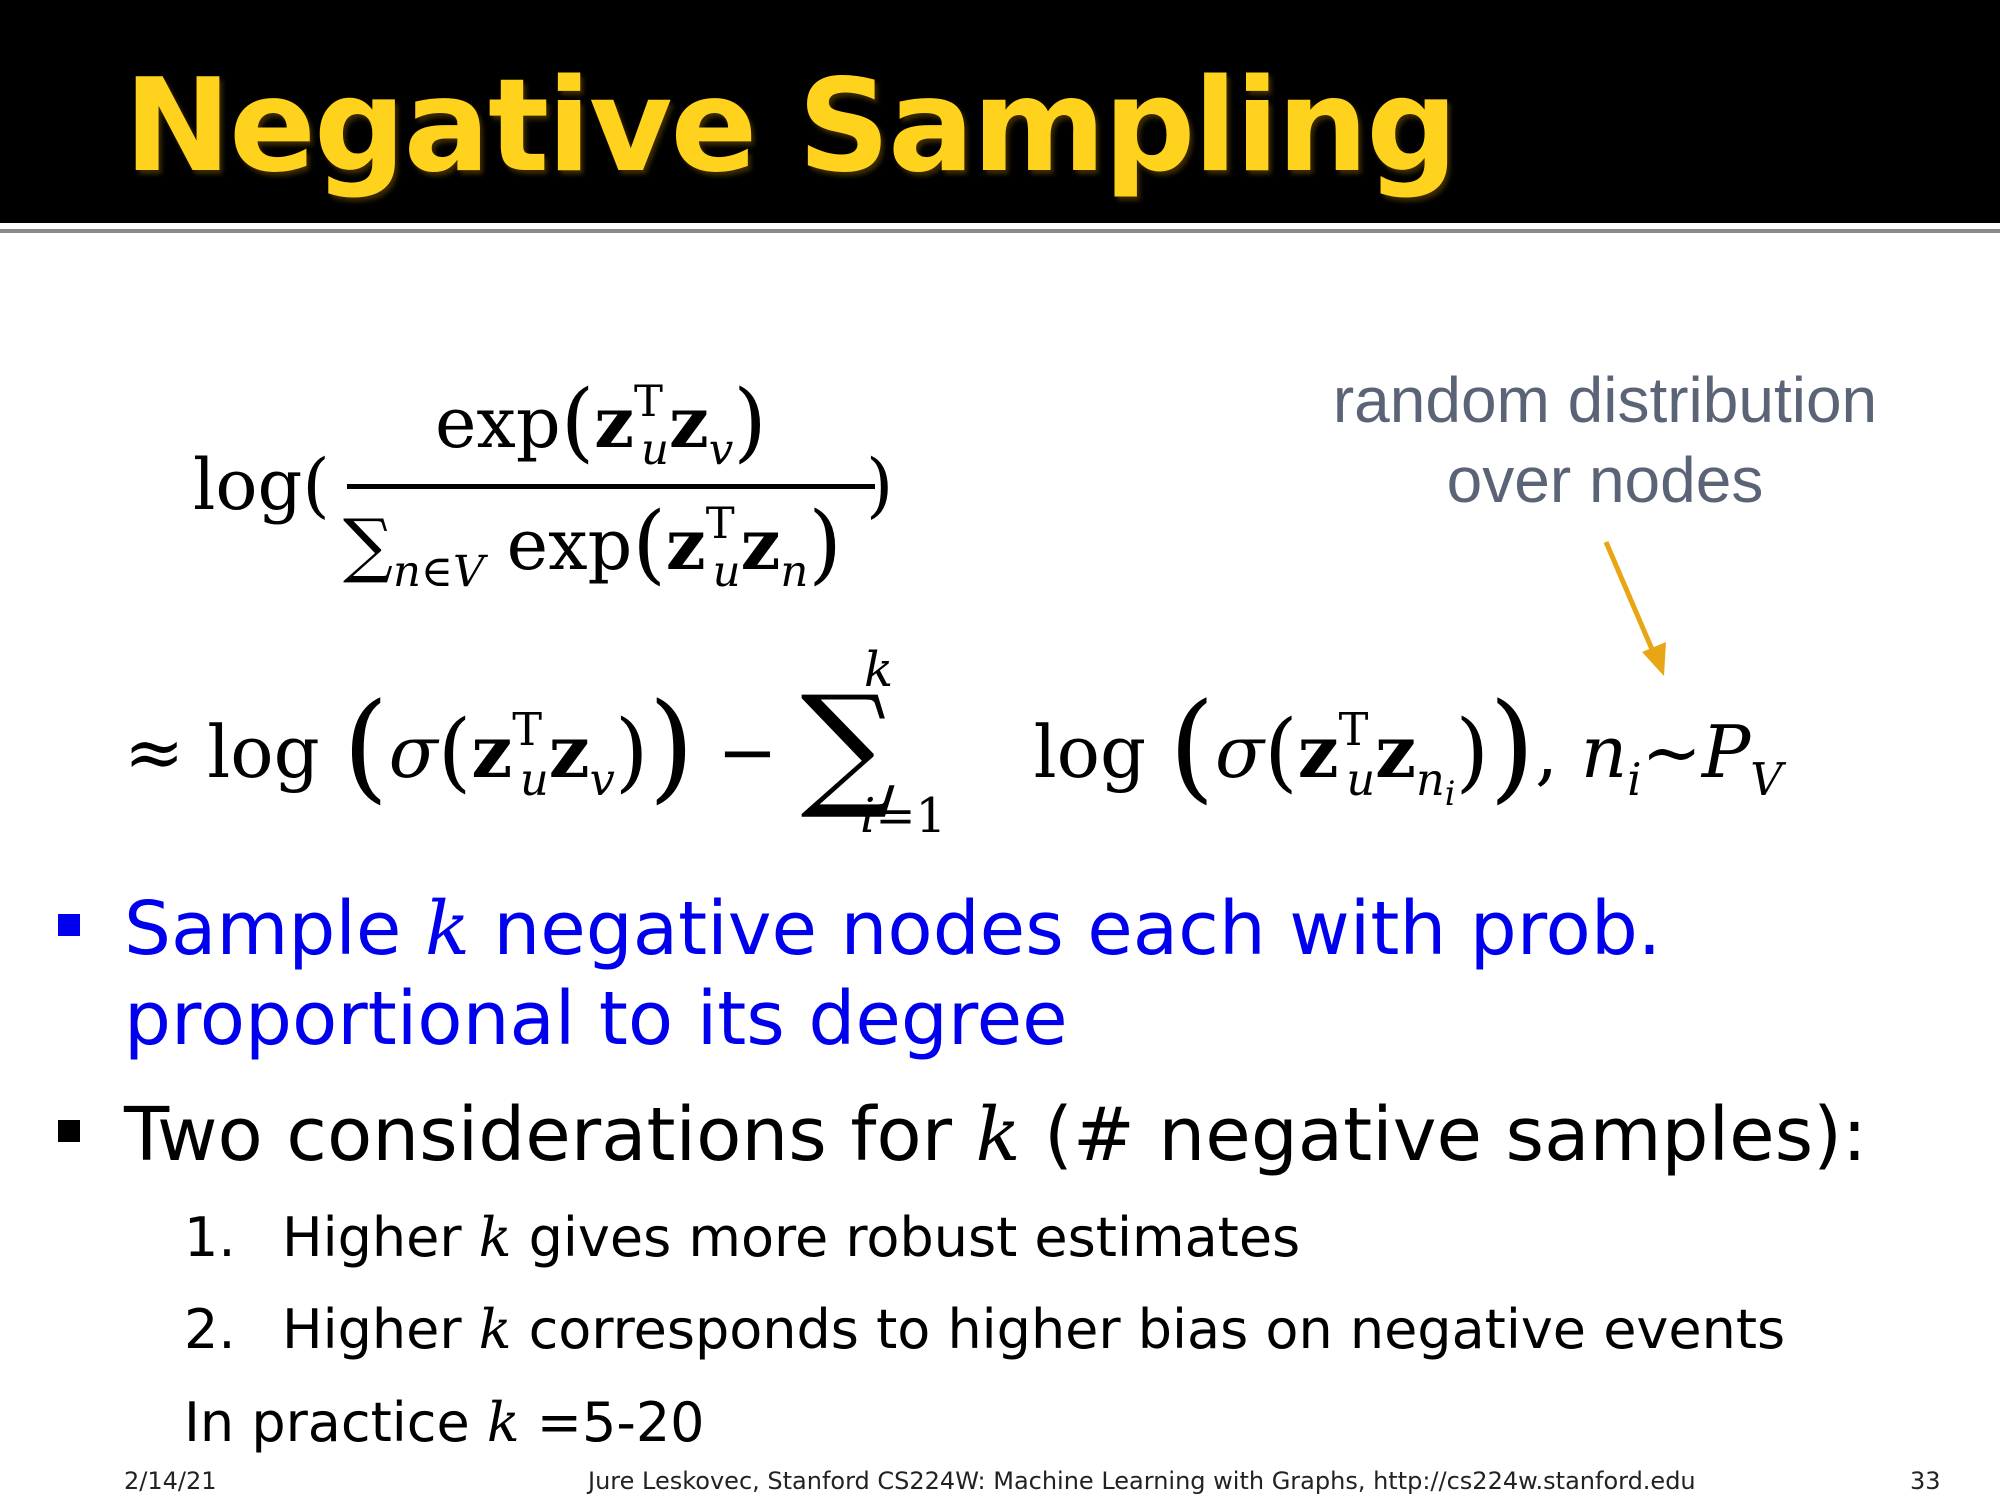 The width and height of the screenshot is (2000, 1500). Describe the element at coordinates (495, 1237) in the screenshot. I see `list-item-1-var-k: k` at that location.